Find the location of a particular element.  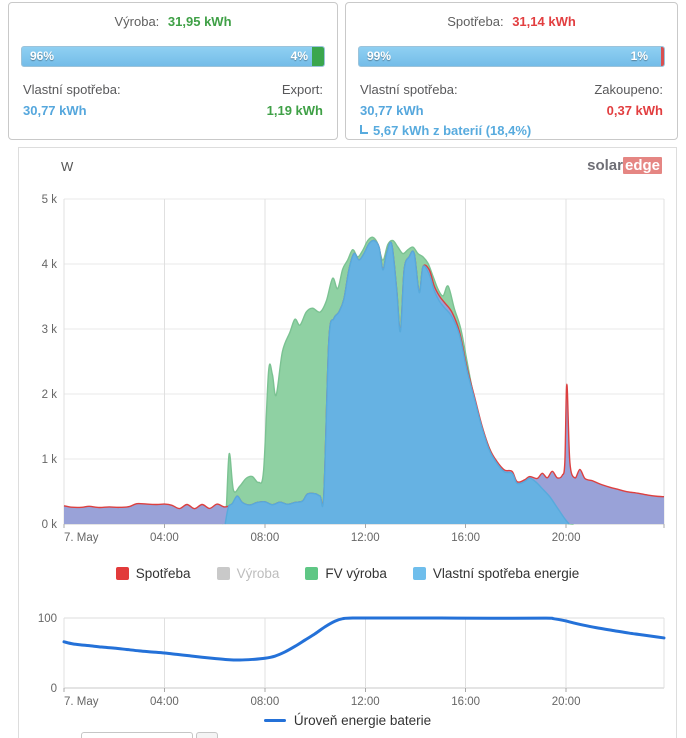

svg-text: 3 k is located at coordinates (50, 330).